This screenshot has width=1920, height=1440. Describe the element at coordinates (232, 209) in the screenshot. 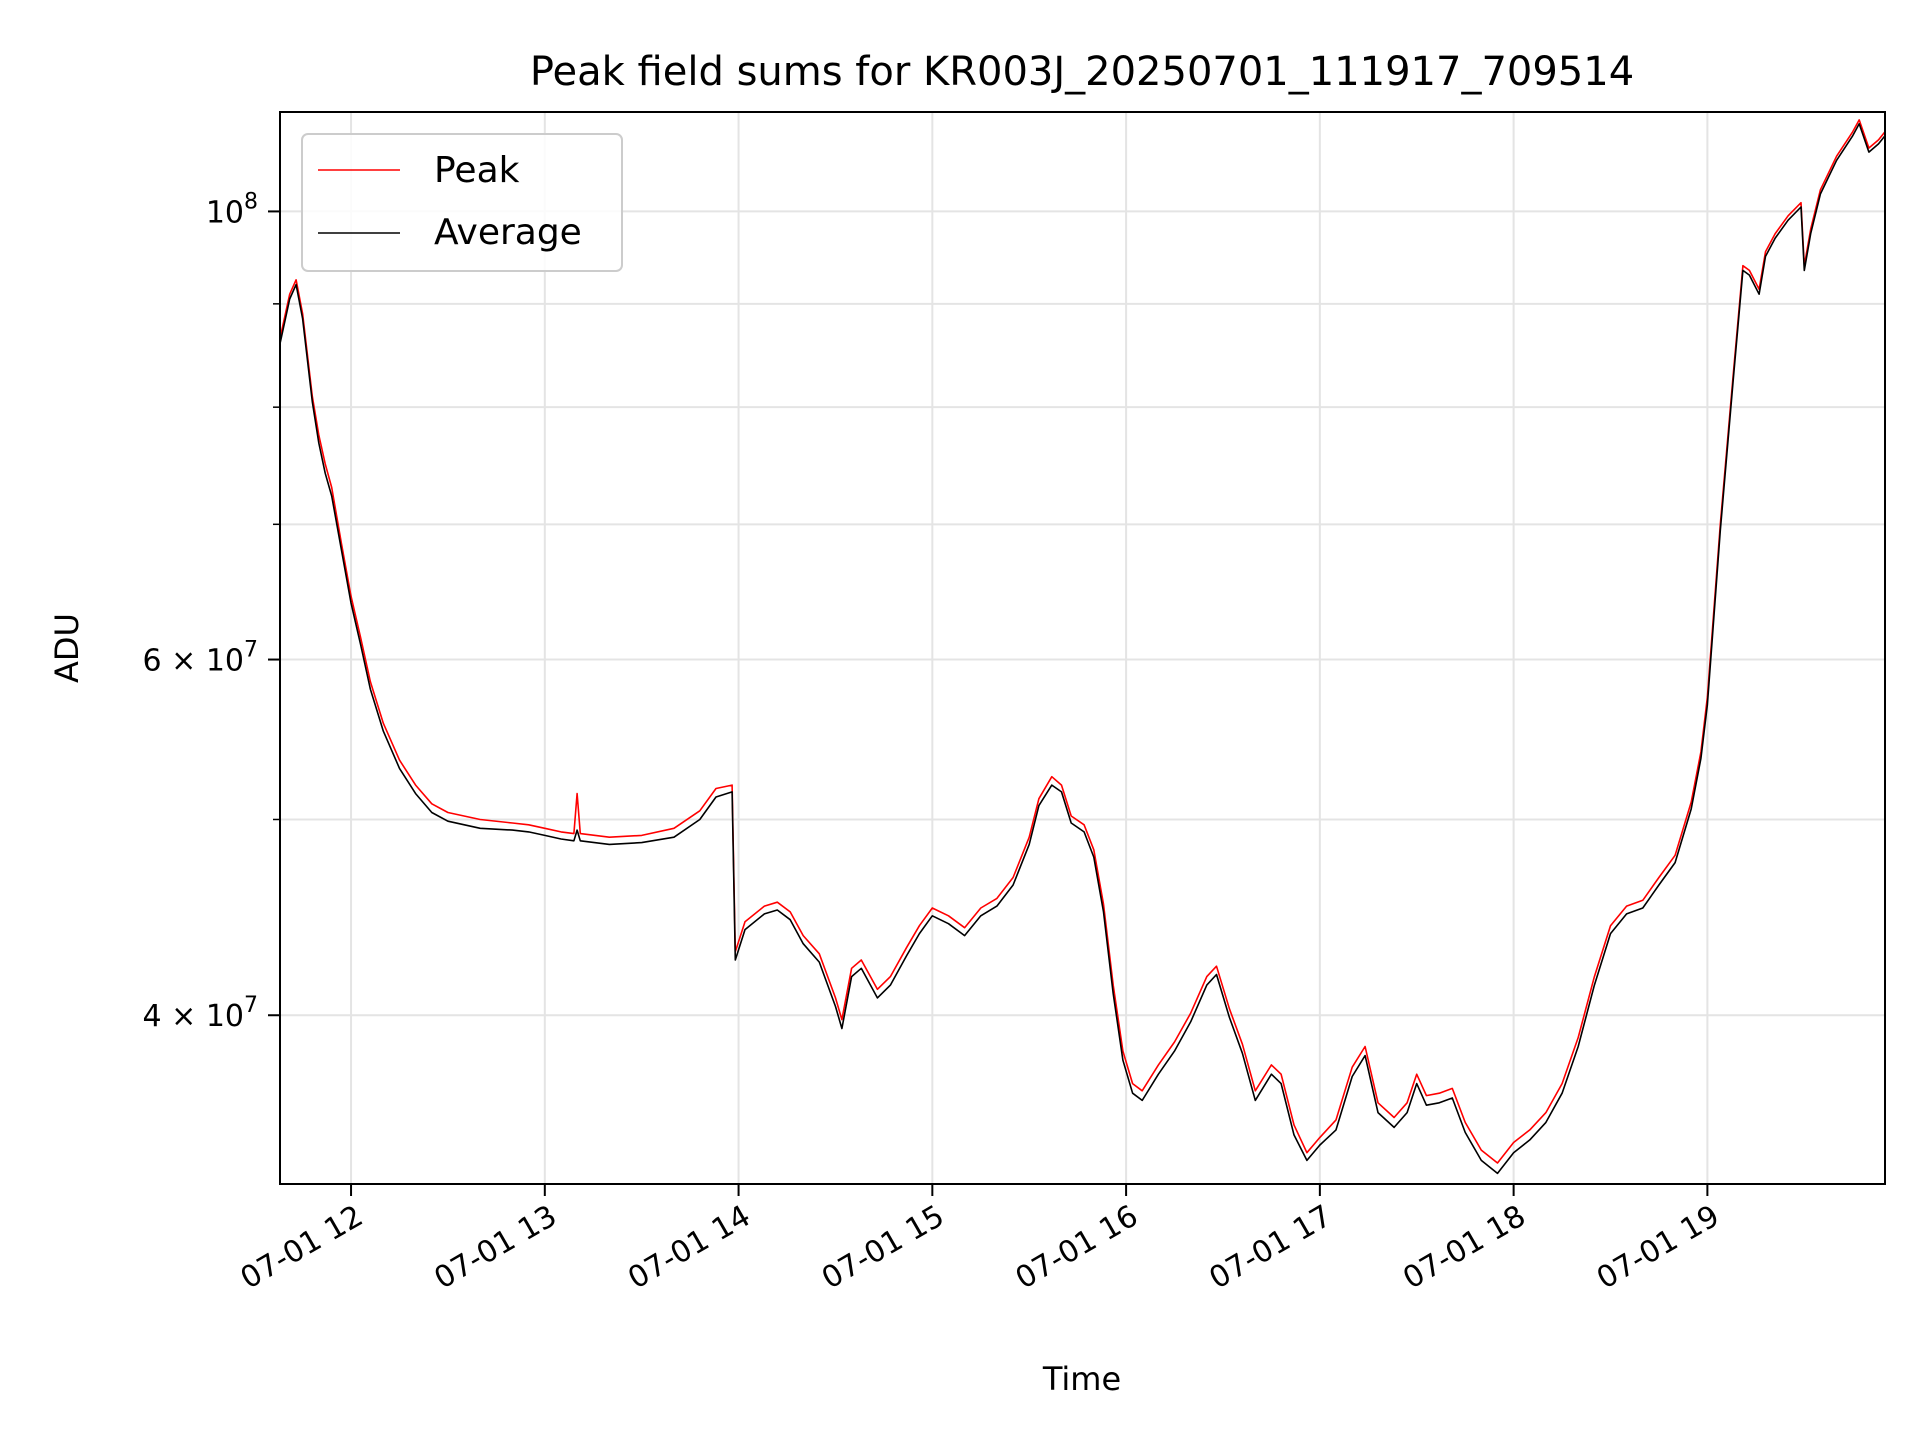

I see `y-tick-label: 108` at that location.